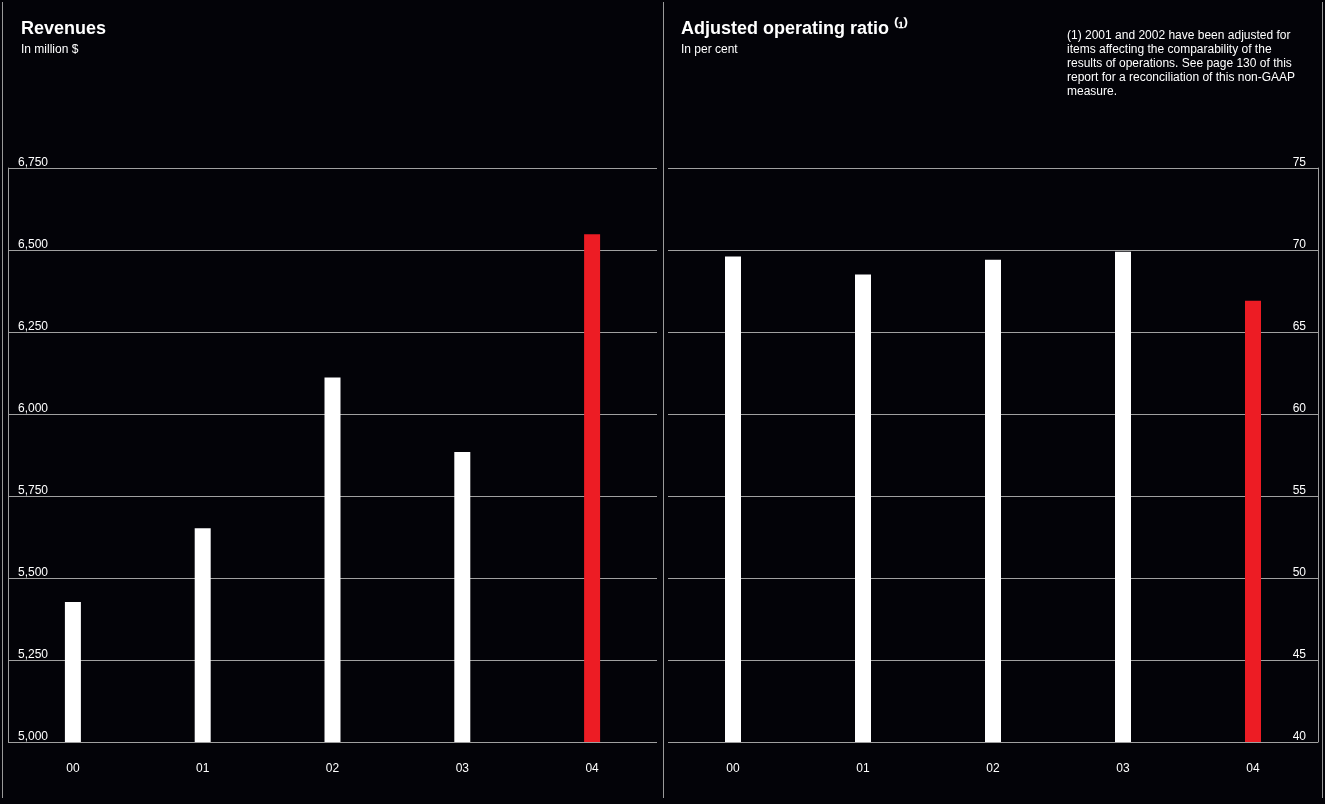 This screenshot has height=804, width=1325. I want to click on y-tick-label: 70, so click(1299, 244).